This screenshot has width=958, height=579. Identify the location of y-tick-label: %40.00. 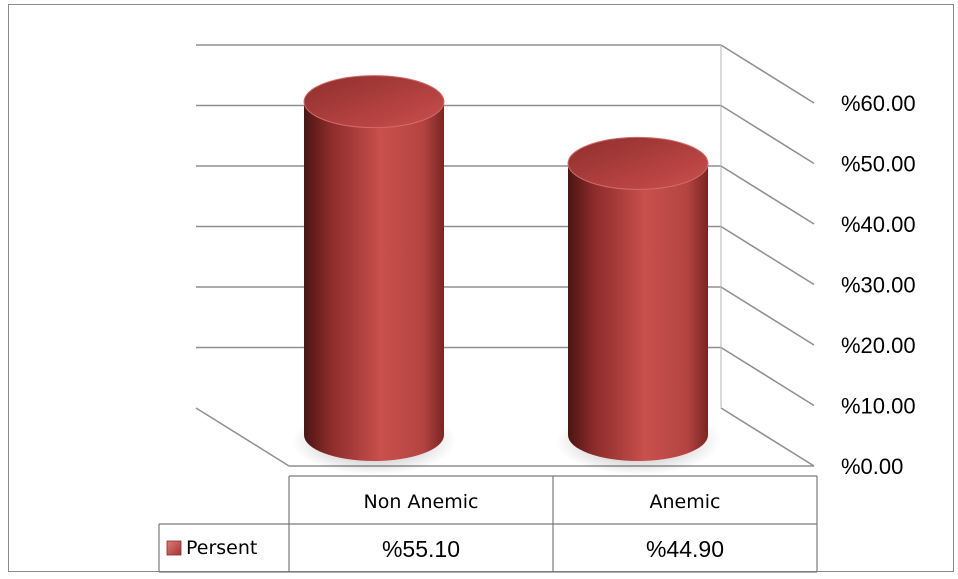
(878, 224).